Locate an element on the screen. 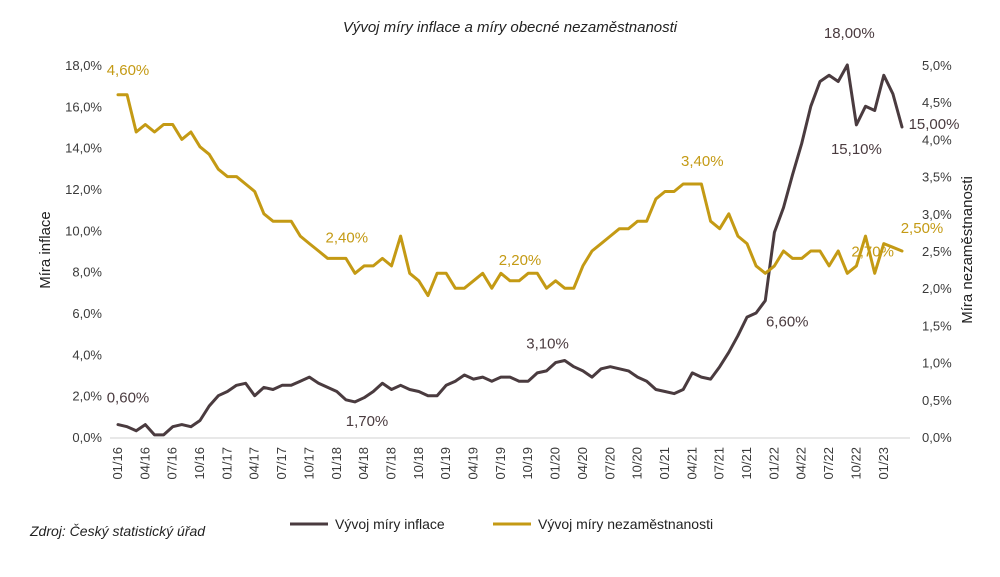 The image size is (1000, 577). data-label: 15,00% is located at coordinates (934, 124).